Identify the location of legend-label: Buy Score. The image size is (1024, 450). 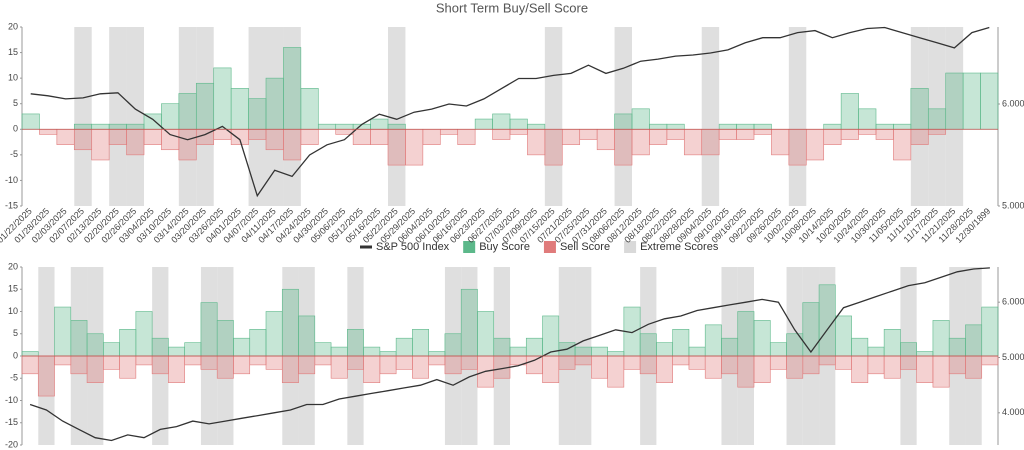
(504, 247).